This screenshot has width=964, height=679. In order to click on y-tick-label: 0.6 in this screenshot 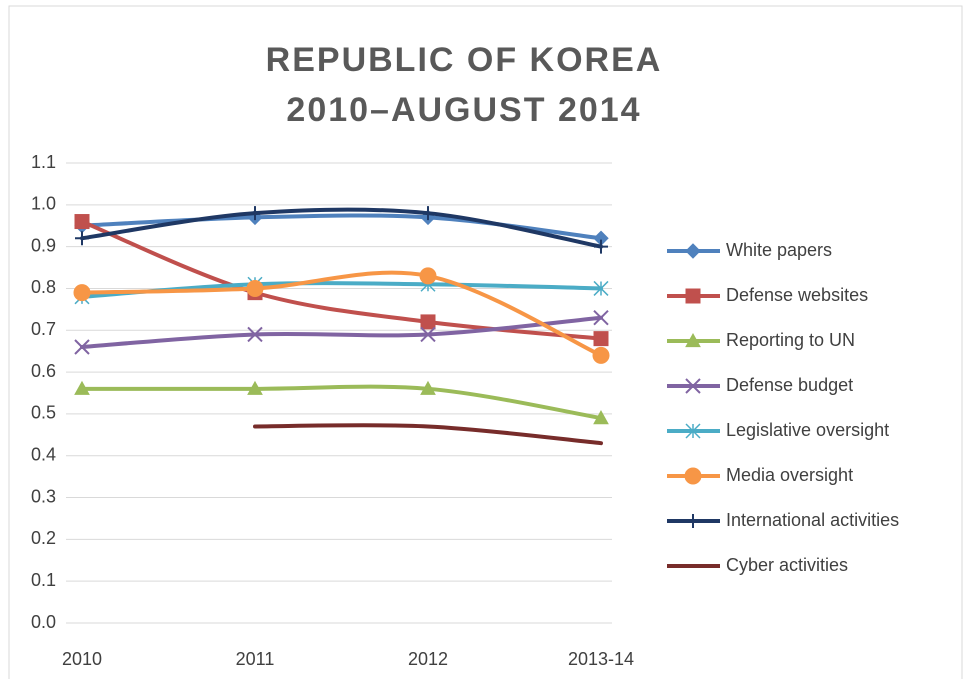, I will do `click(43, 371)`.